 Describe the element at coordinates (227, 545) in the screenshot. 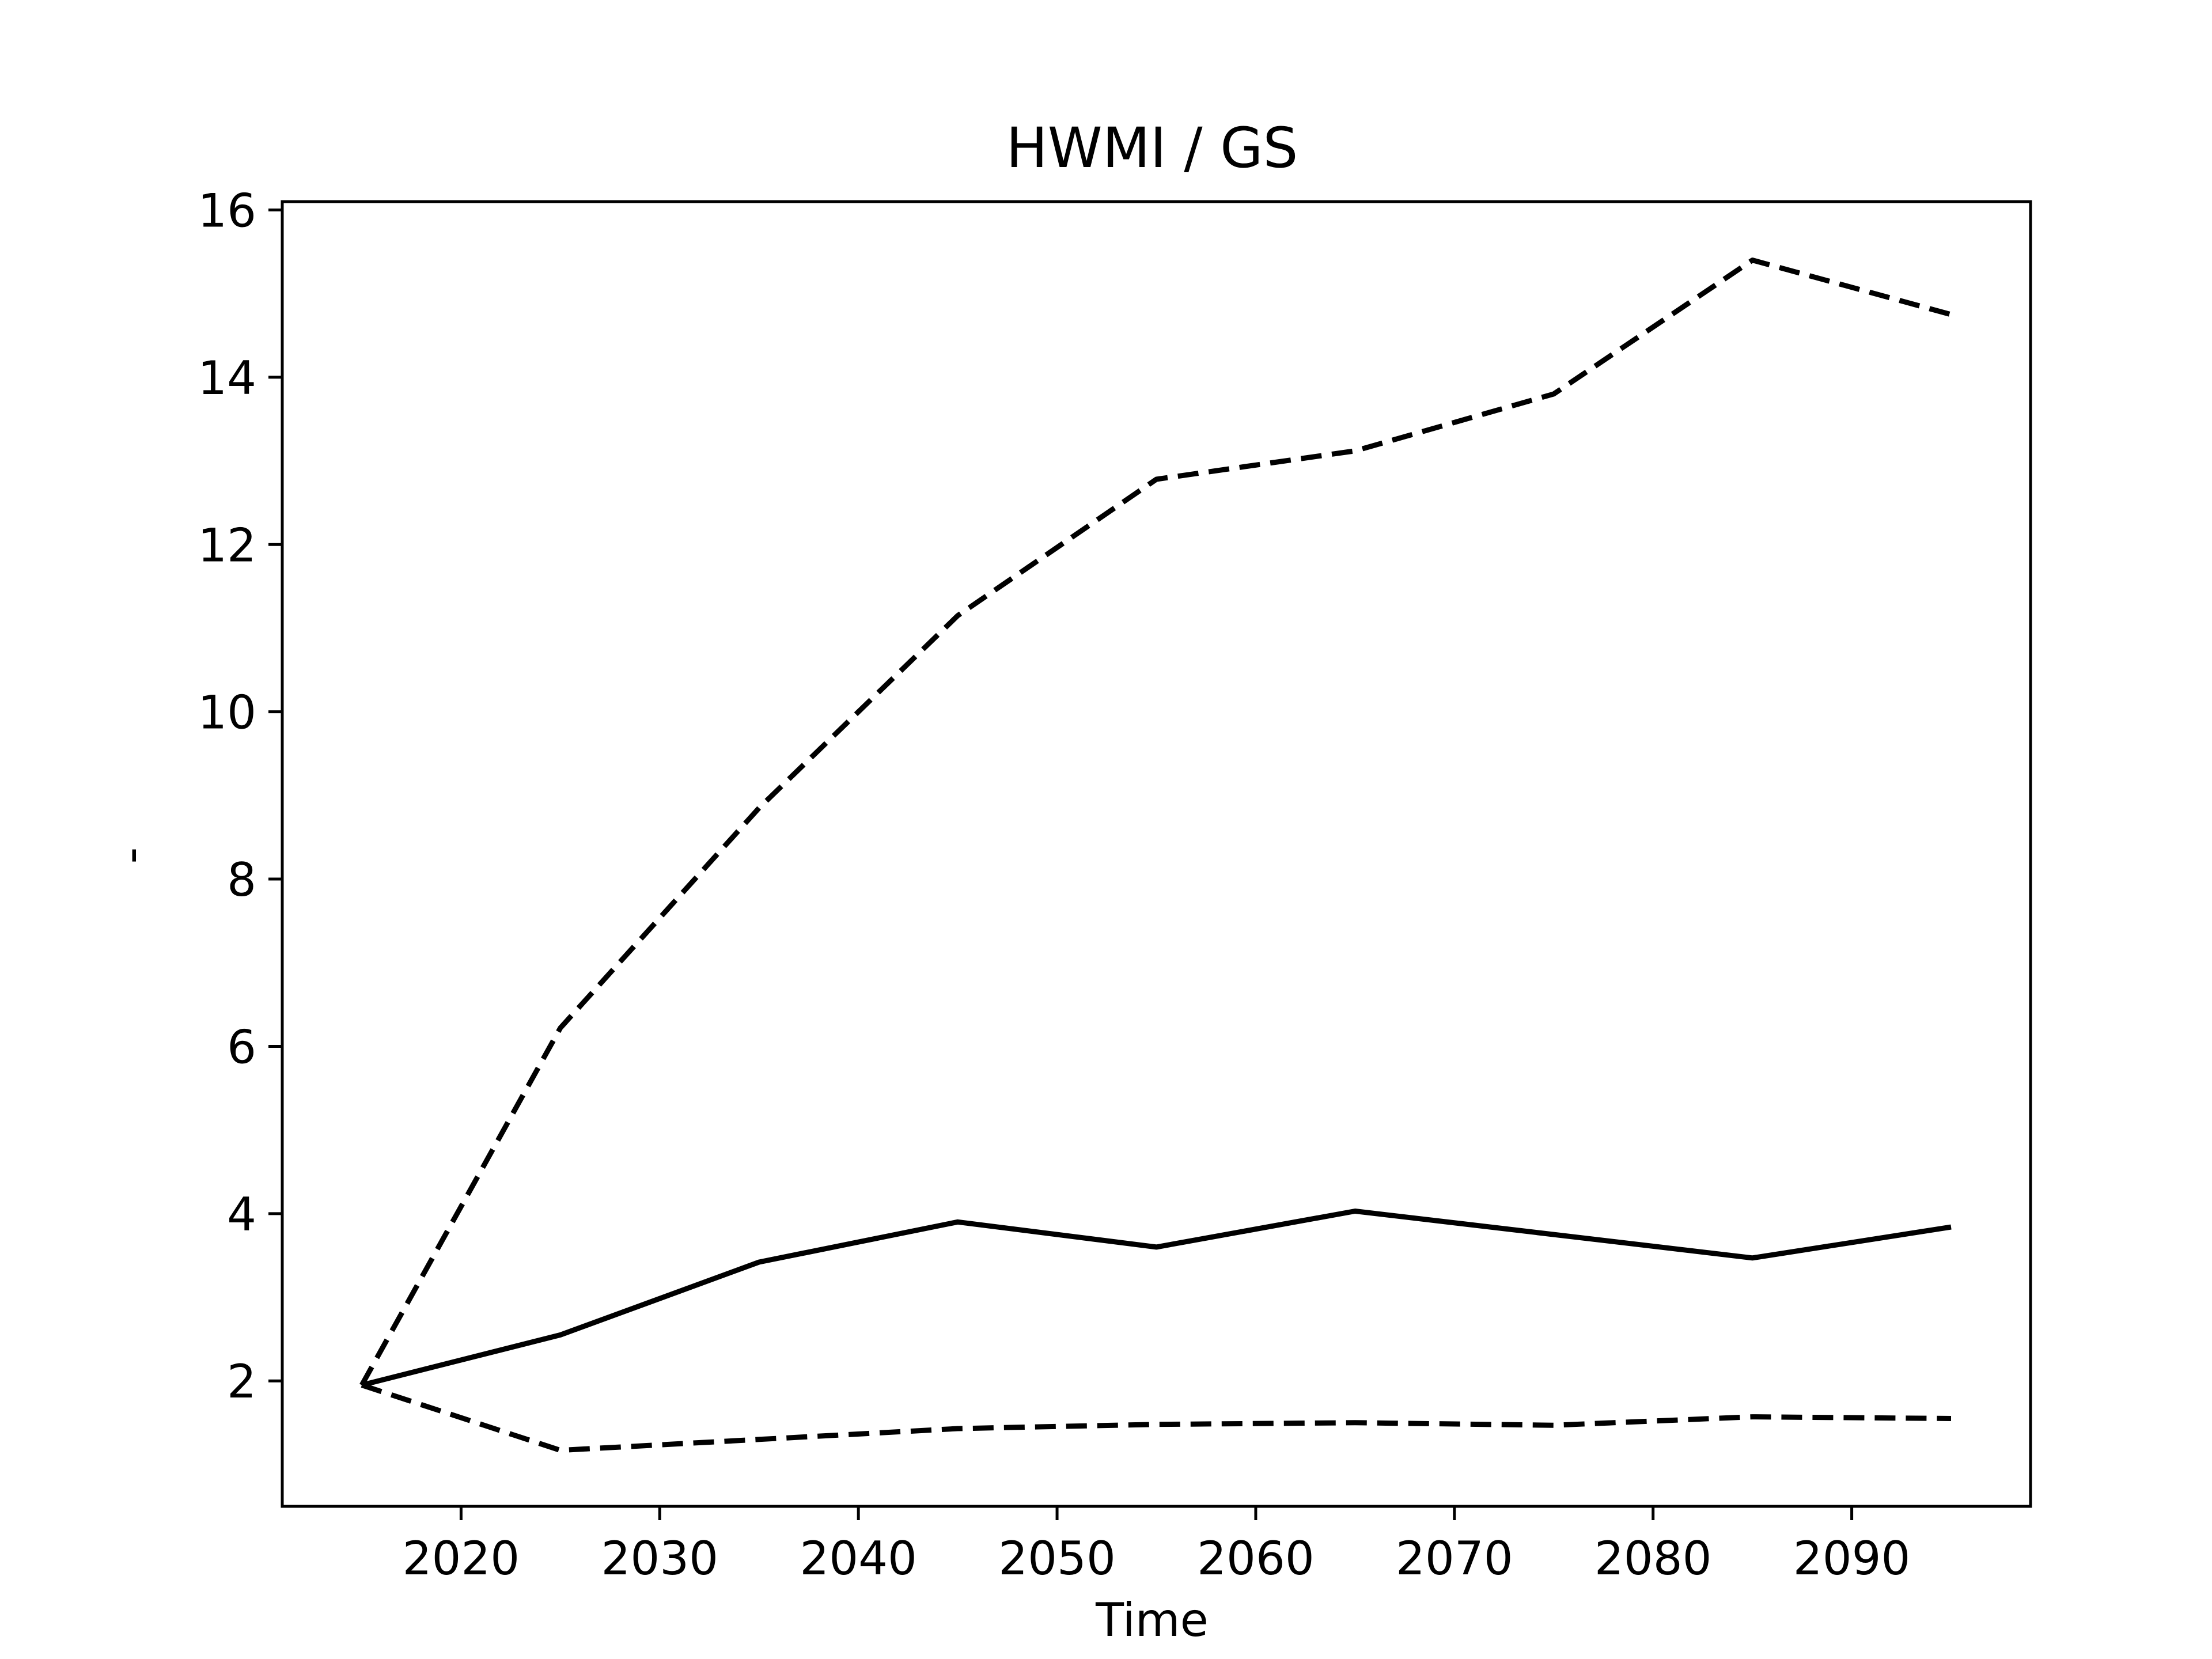

I see `y-tick-label: 12` at that location.